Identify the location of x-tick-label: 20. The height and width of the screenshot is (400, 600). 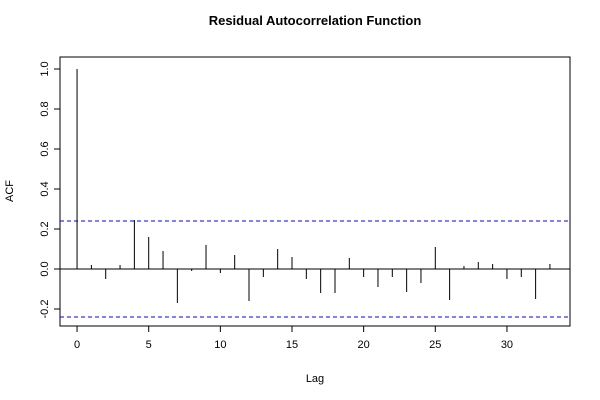
(364, 345).